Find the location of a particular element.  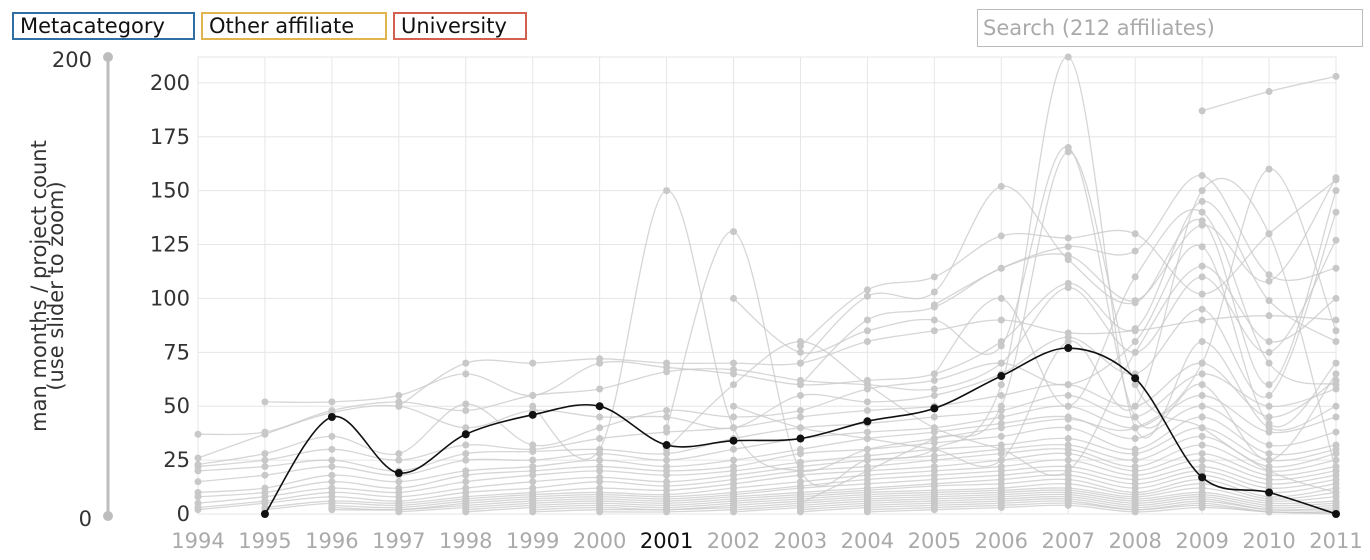

x-tick-label: 1994 is located at coordinates (197, 541).